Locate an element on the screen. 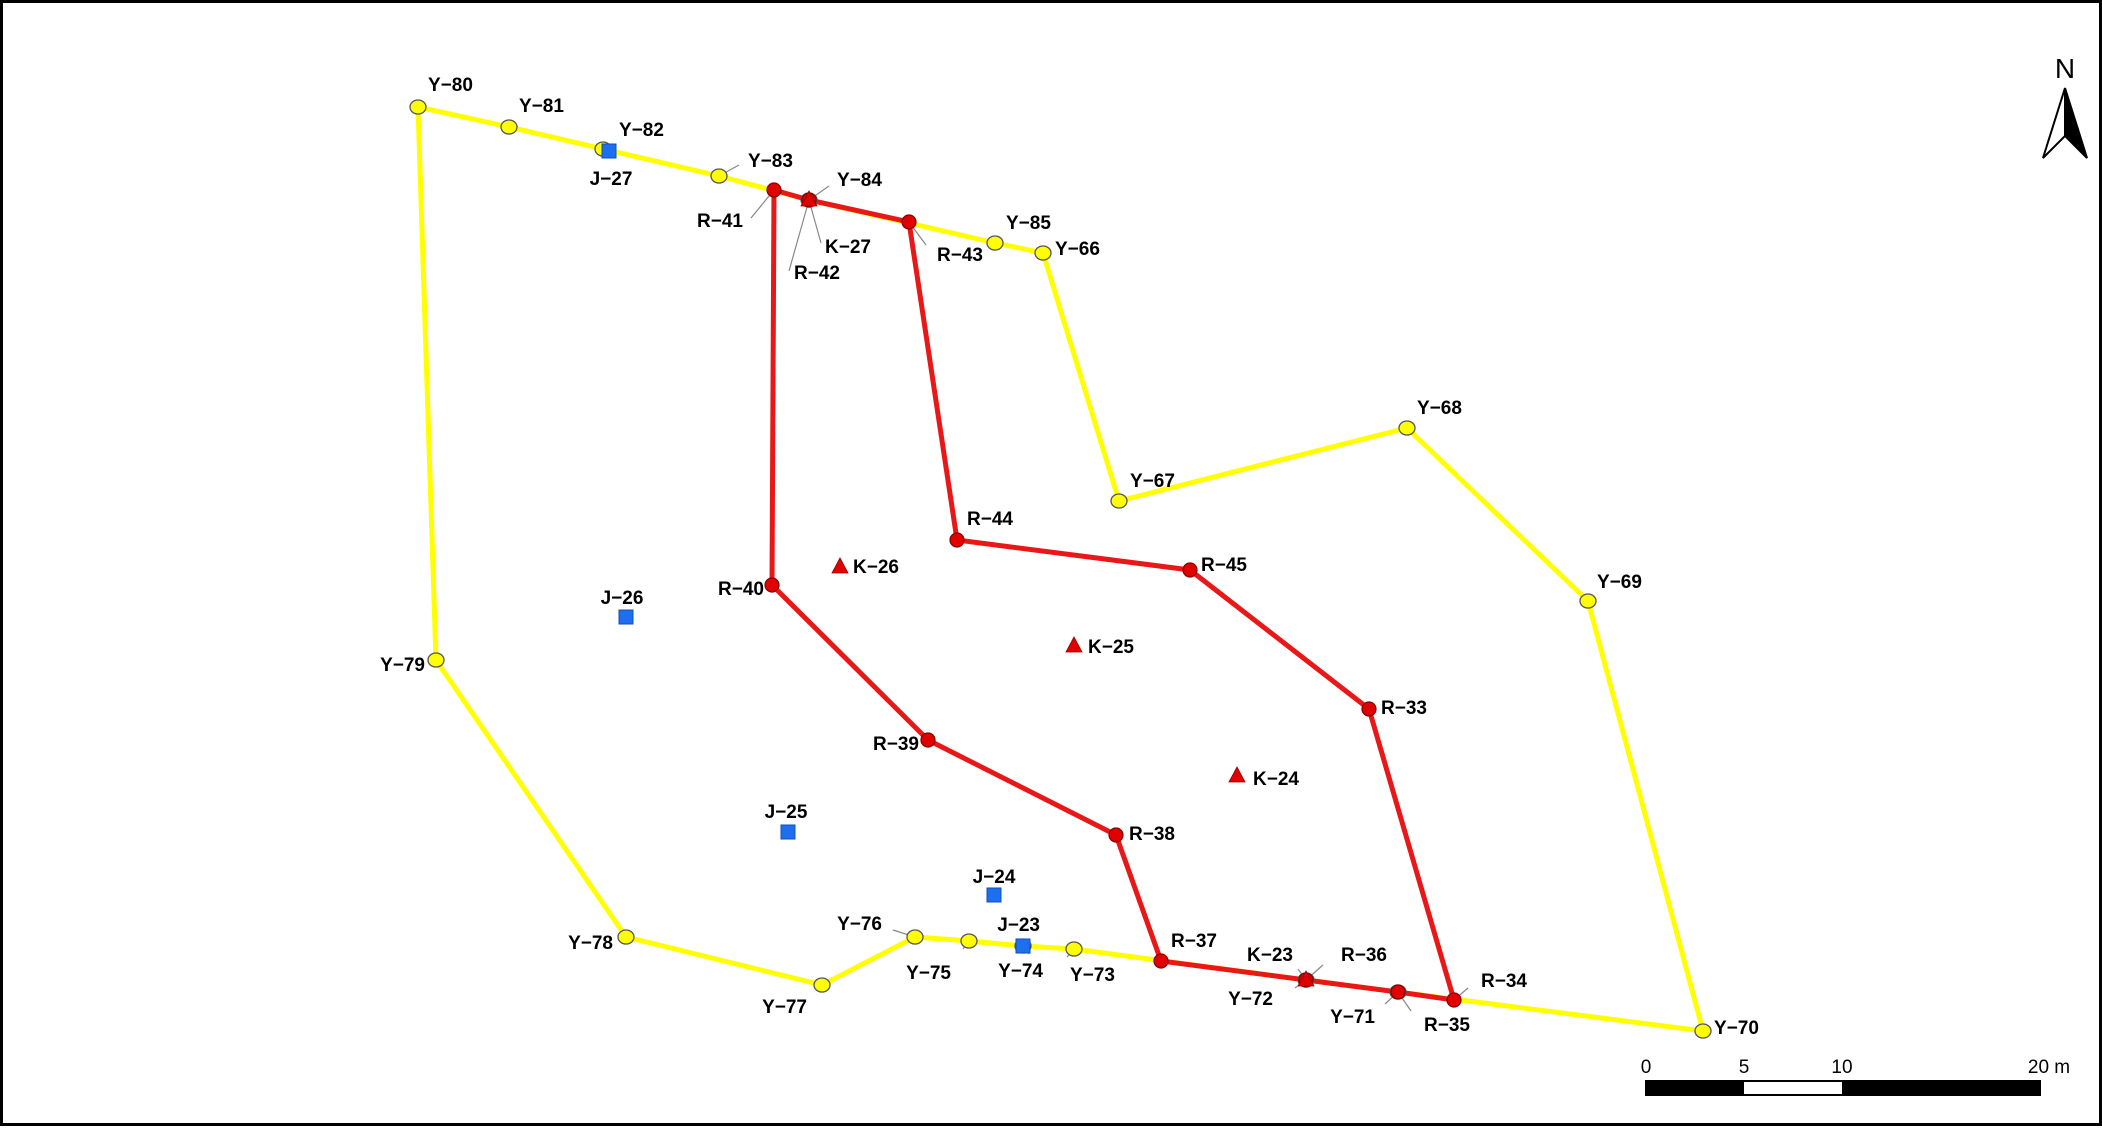 The width and height of the screenshot is (2102, 1129). label-r-42-leader is located at coordinates (799, 235).